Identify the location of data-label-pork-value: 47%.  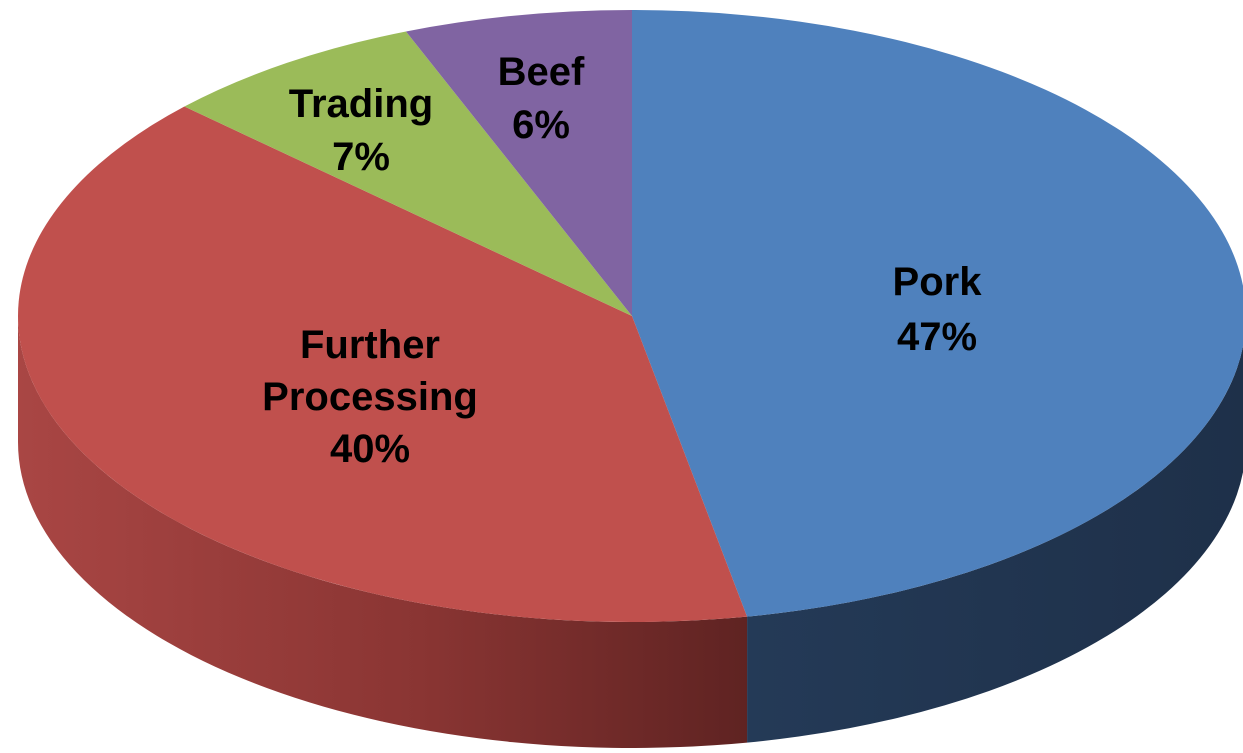
(937, 337).